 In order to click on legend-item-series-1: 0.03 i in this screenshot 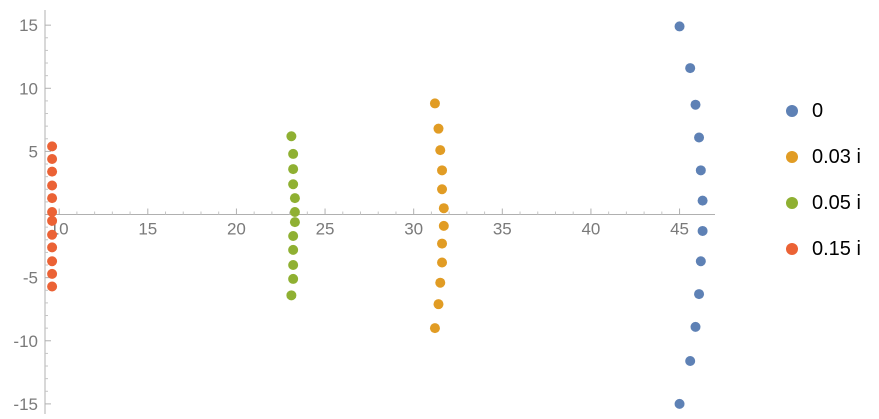, I will do `click(831, 157)`.